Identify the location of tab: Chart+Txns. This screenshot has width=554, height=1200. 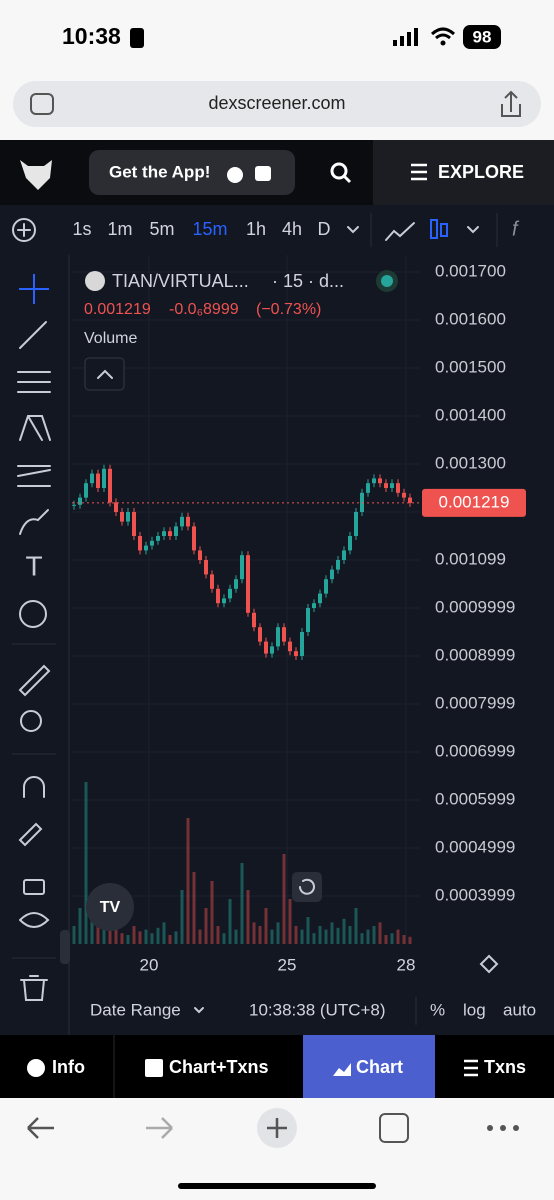
(219, 1067).